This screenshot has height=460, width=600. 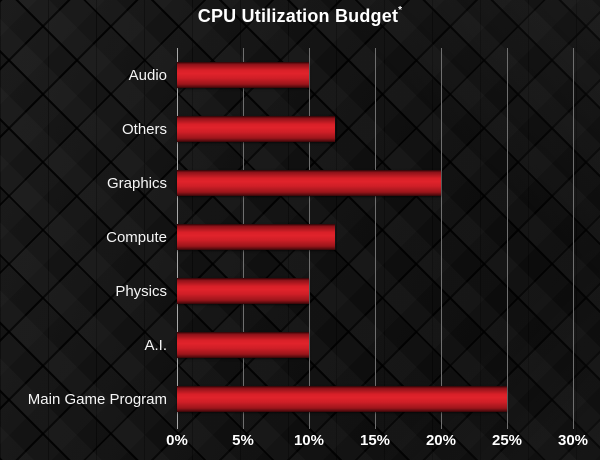 What do you see at coordinates (308, 440) in the screenshot?
I see `x-tick-label: 10%` at bounding box center [308, 440].